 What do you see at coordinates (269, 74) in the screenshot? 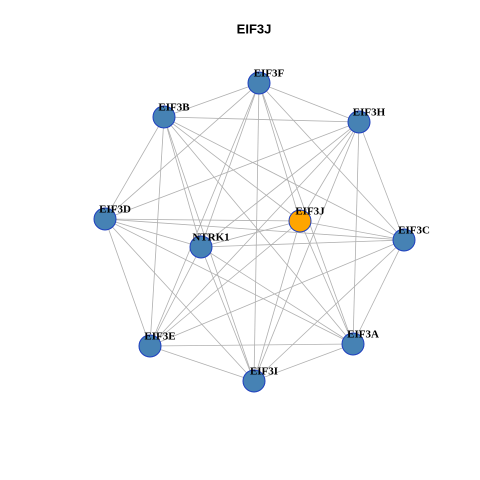
I see `node-label: EIF3F` at bounding box center [269, 74].